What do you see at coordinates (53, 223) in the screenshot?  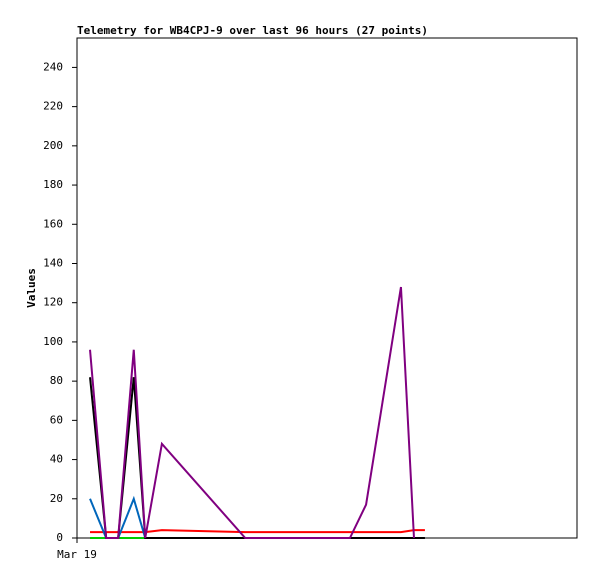 I see `y-tick-label: 160` at bounding box center [53, 223].